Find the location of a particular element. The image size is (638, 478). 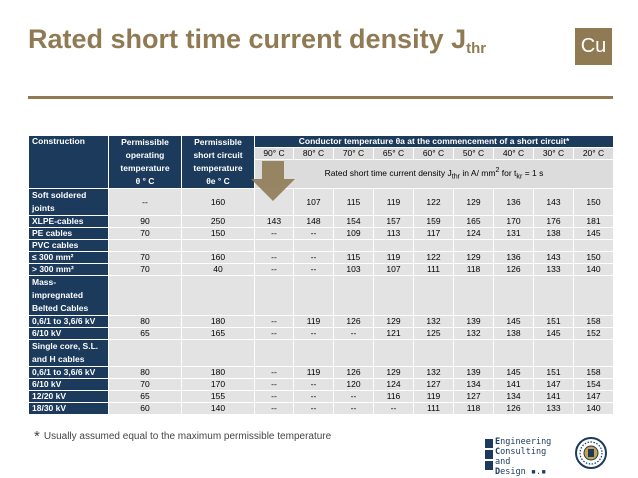

table-row: 12/20 kV 65 155 -- -- -- 116 119 127 134 141 147 is located at coordinates (321, 396).